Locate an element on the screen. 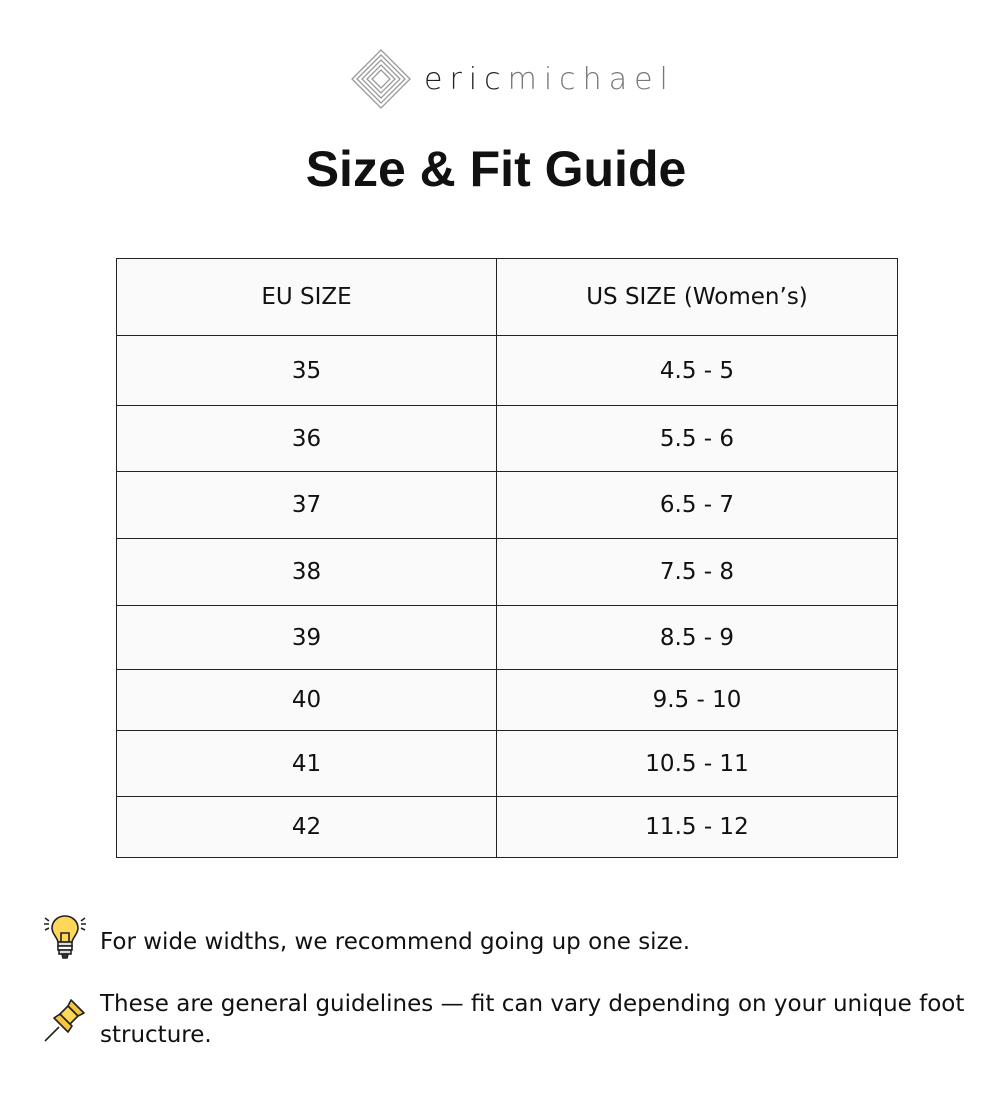 The image size is (992, 1100). pushpin-icon is located at coordinates (64, 1020).